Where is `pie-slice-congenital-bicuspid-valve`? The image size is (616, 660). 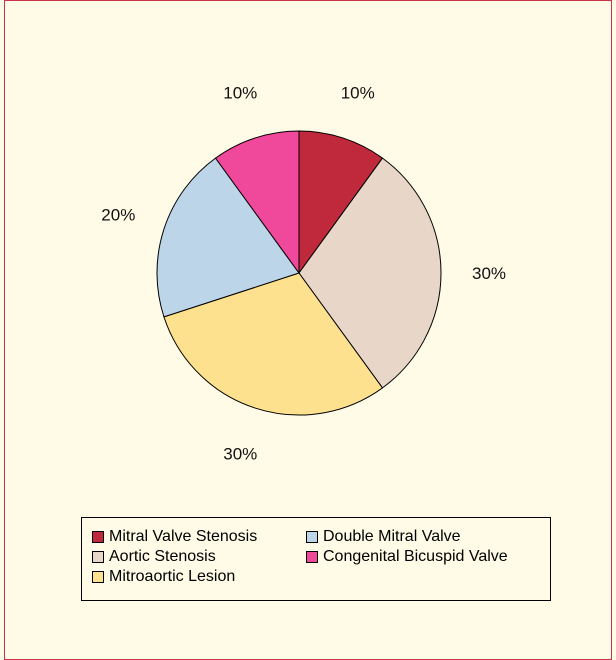
pie-slice-congenital-bicuspid-valve is located at coordinates (257, 202).